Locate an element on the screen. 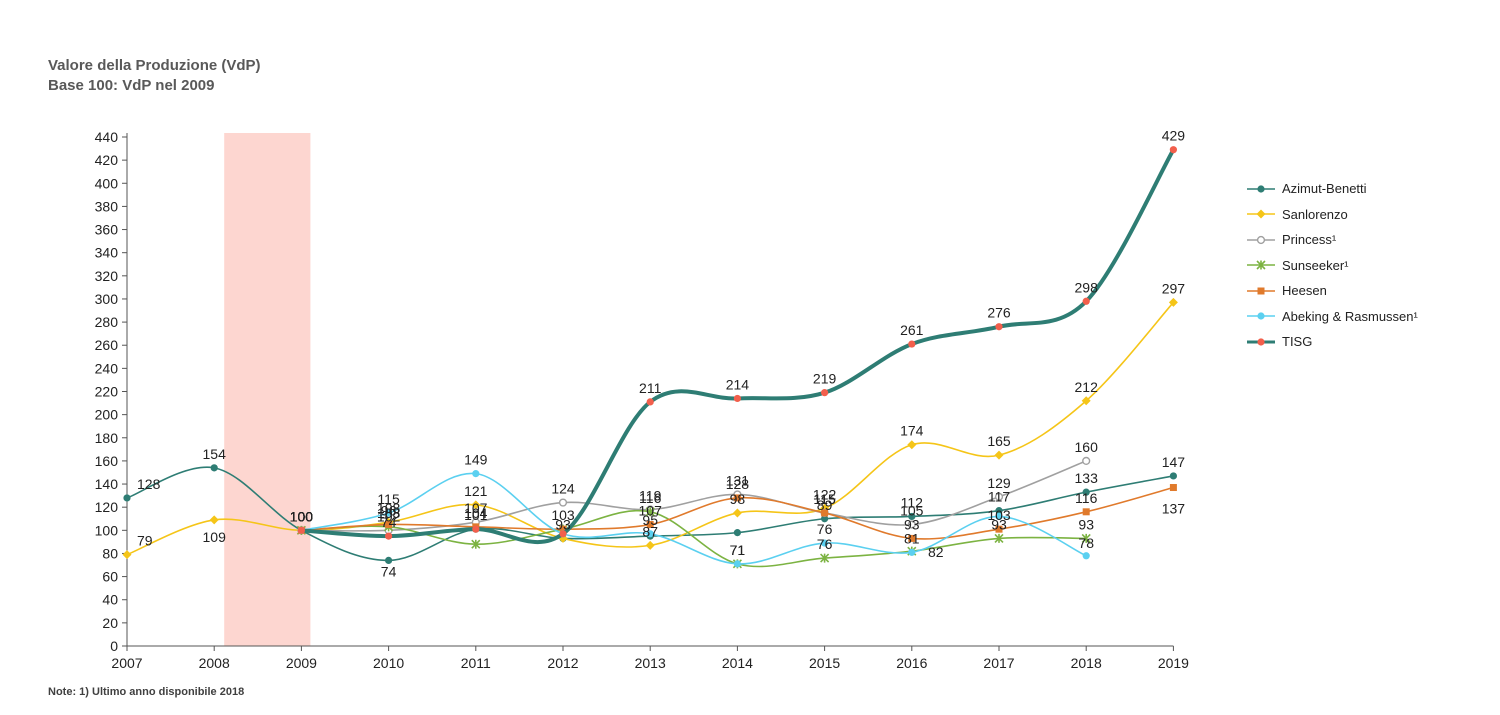  data-label-azimut-benetti: 128 is located at coordinates (149, 484).